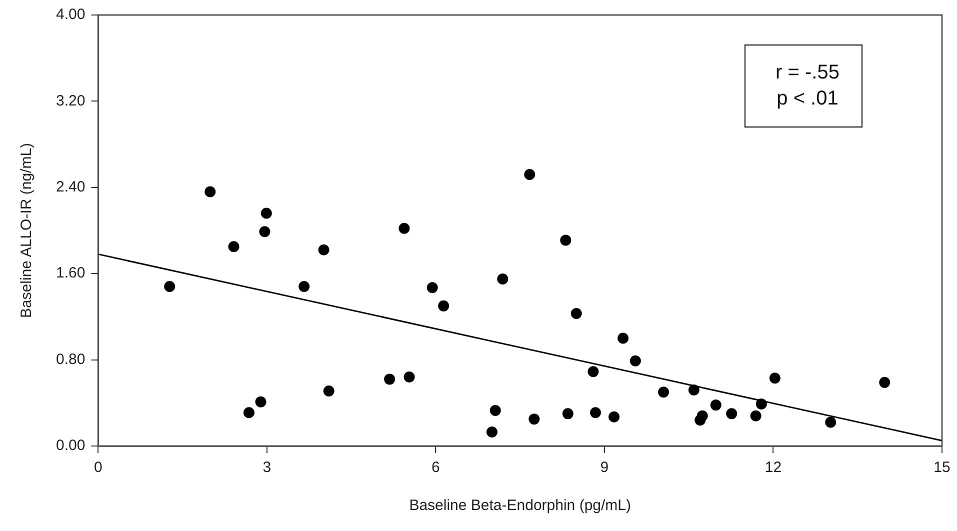 This screenshot has width=957, height=531. What do you see at coordinates (520, 505) in the screenshot?
I see `x-axis-title: Baseline Beta-Endorphin (pg/mL)` at bounding box center [520, 505].